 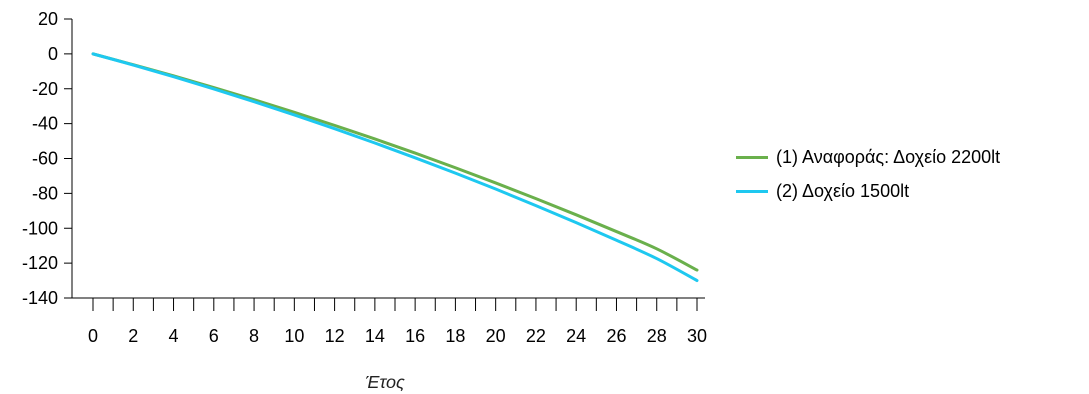 What do you see at coordinates (53, 54) in the screenshot?
I see `y-tick-label: 0` at bounding box center [53, 54].